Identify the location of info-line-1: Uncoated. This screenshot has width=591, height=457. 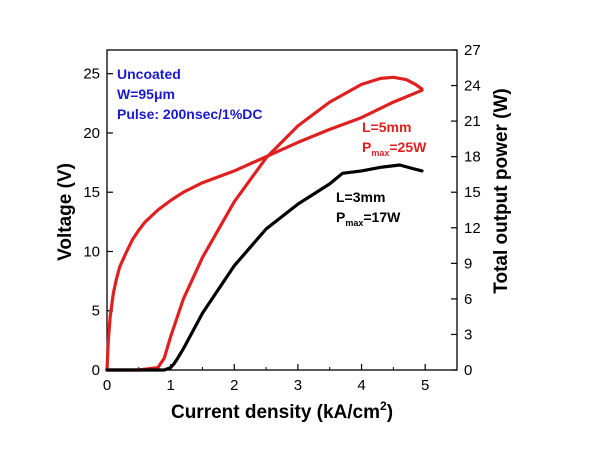
(149, 74).